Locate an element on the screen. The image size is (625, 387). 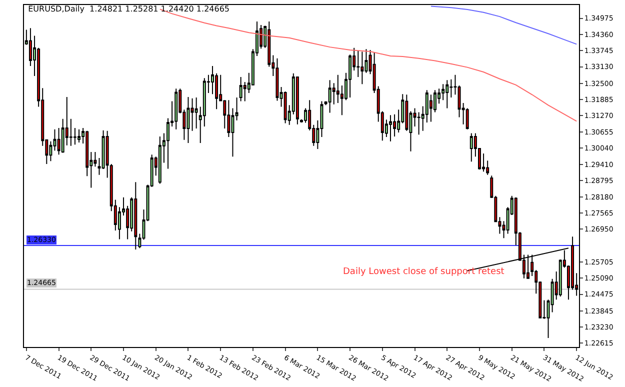
line-series is located at coordinates (504, 25).